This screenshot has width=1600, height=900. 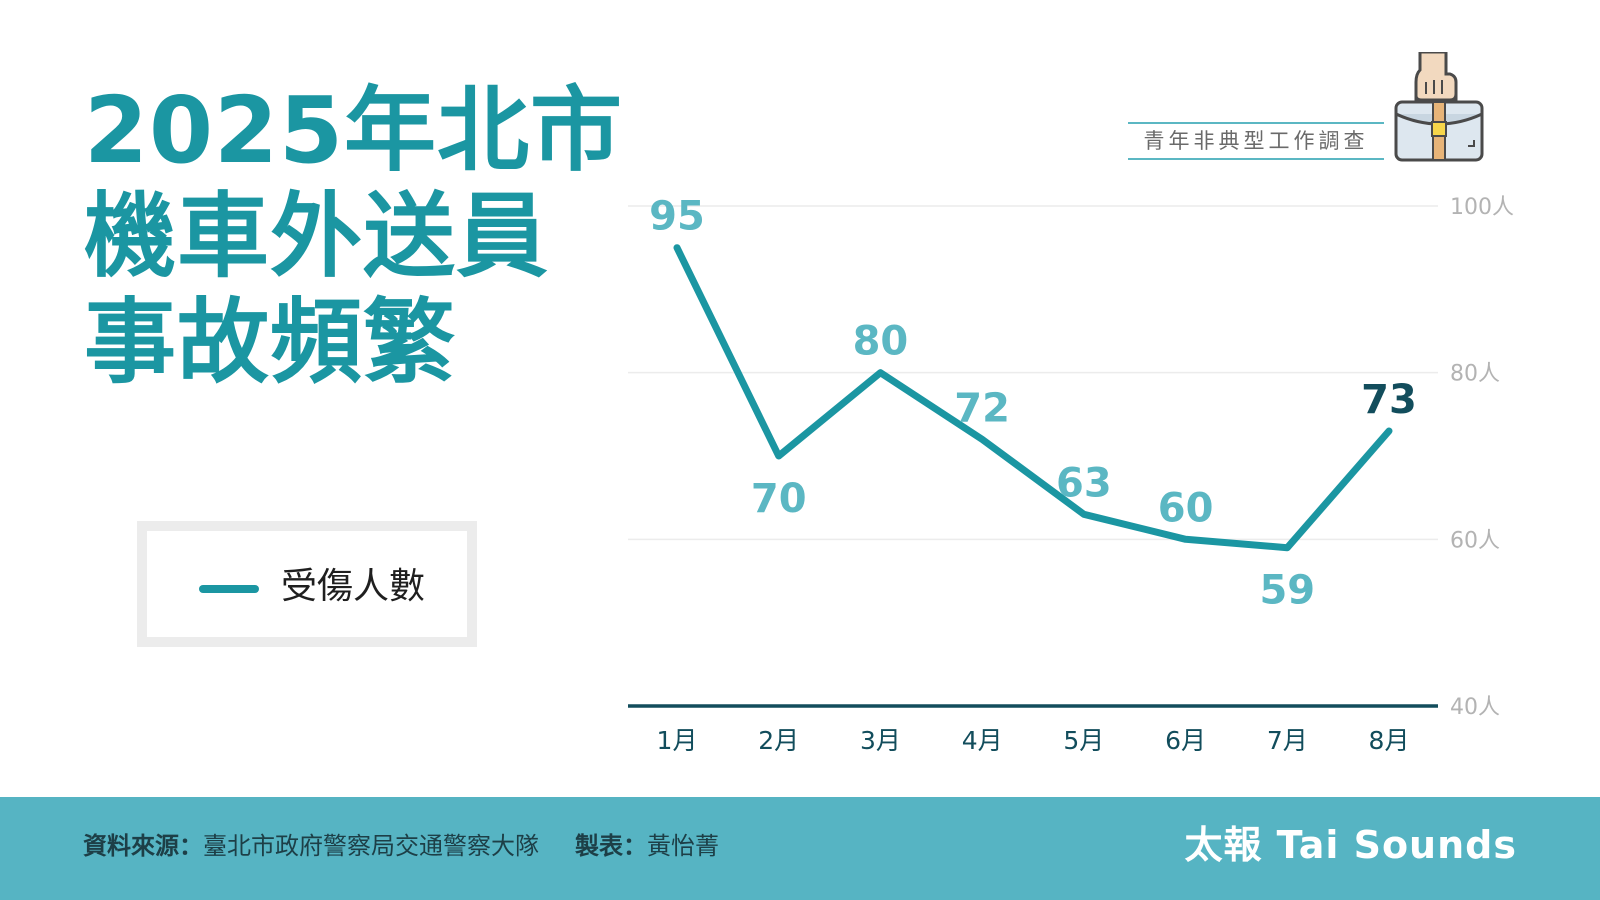 What do you see at coordinates (800, 848) in the screenshot?
I see `footer: 資料來源：臺北市政府警察局交通警察大隊 製表：黃怡菁 太報 Tai Sounds` at bounding box center [800, 848].